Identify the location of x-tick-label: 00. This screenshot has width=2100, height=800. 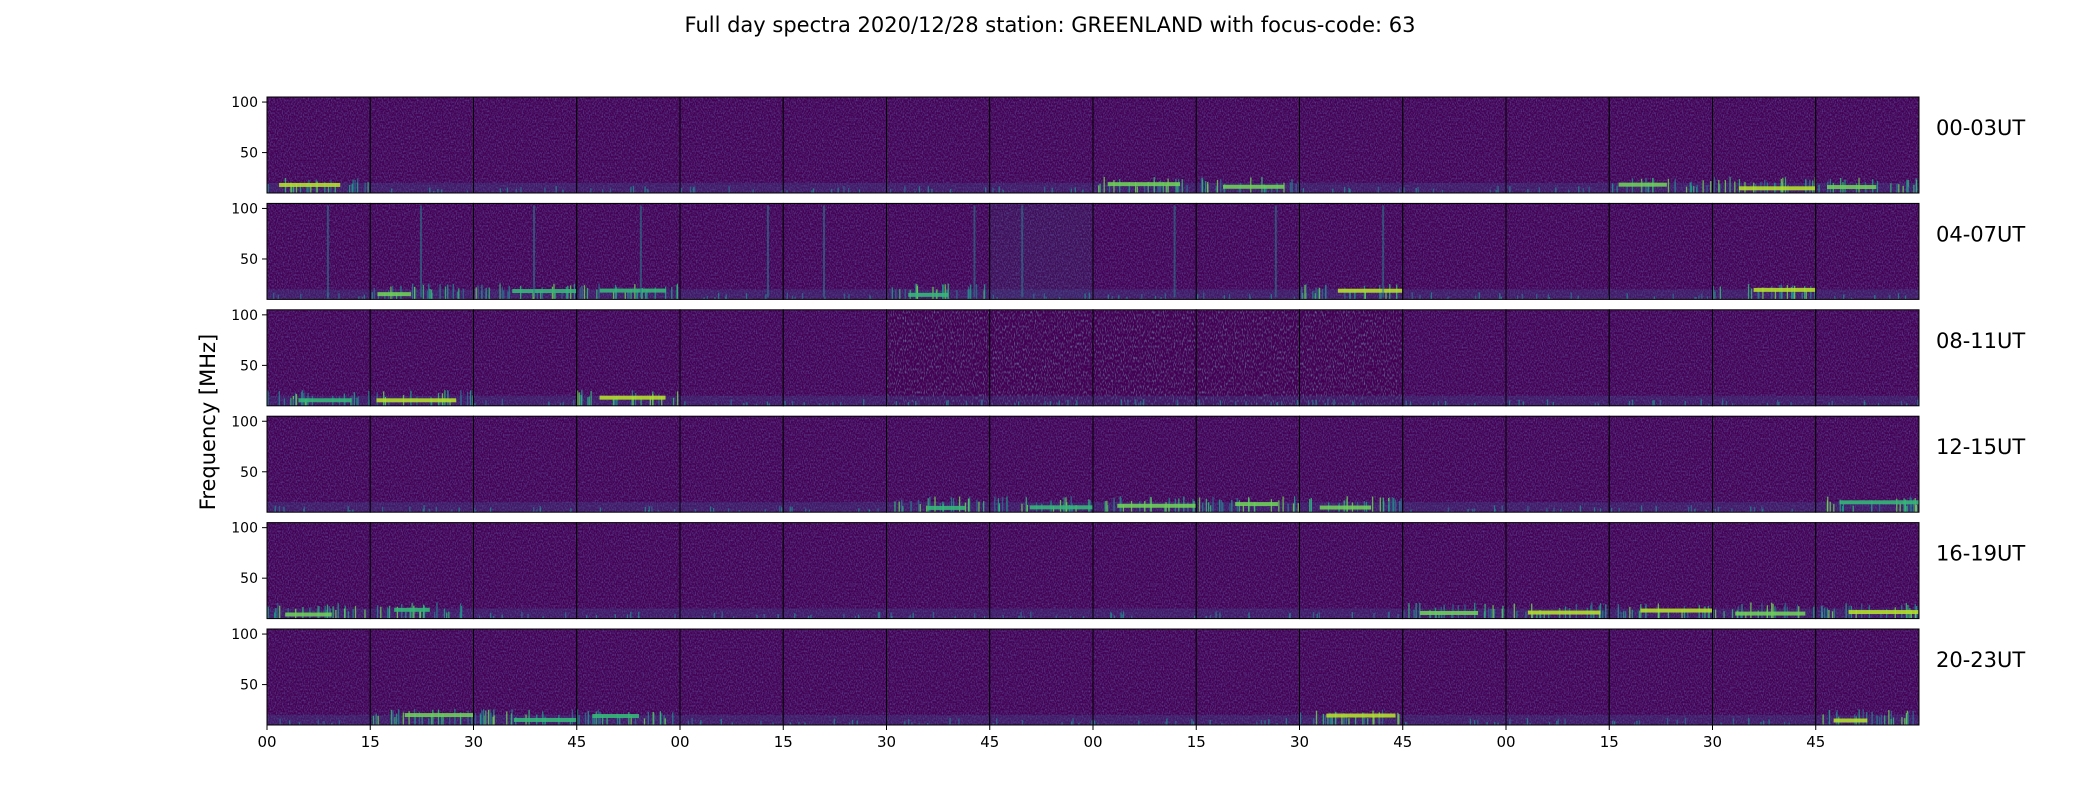
(1505, 742).